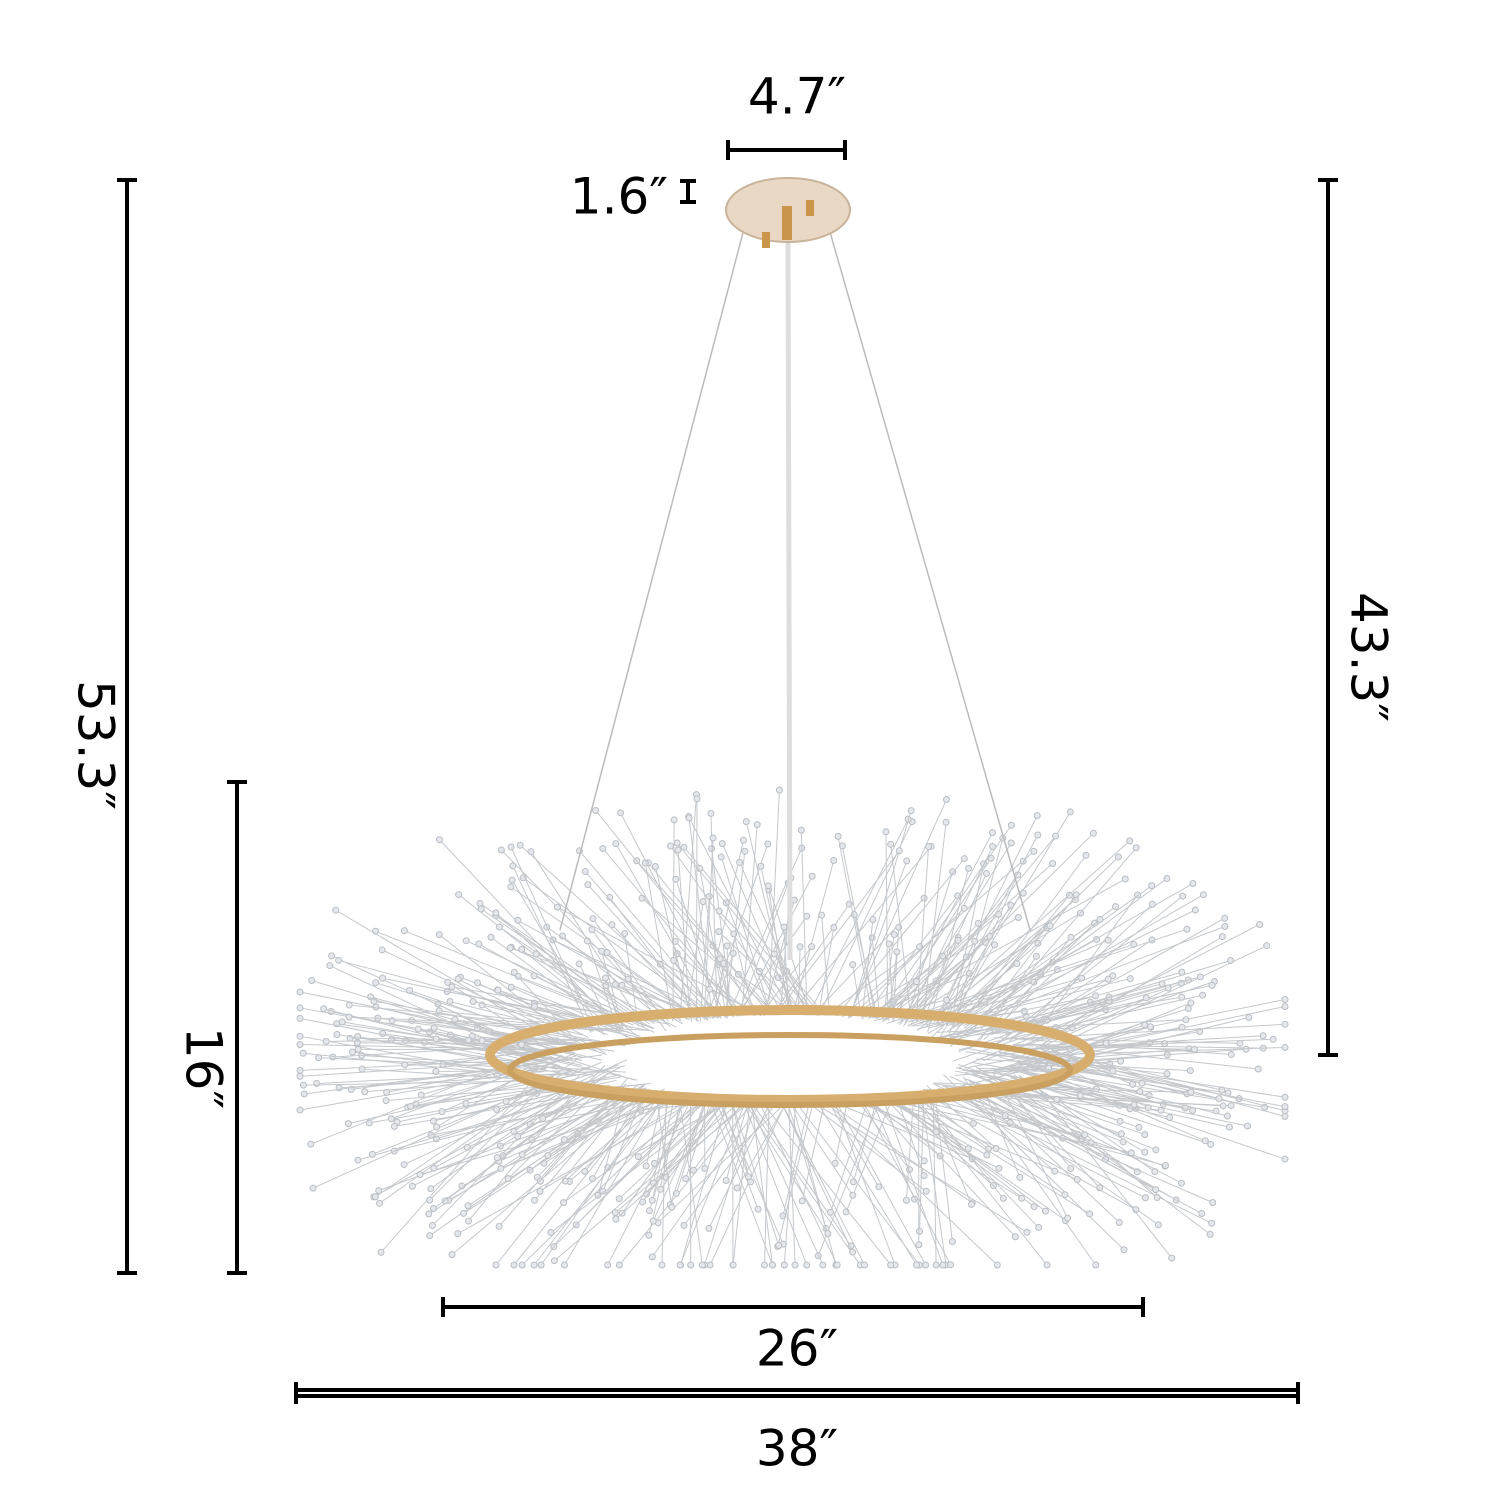  I want to click on dimension-label: 53.3″, so click(96, 745).